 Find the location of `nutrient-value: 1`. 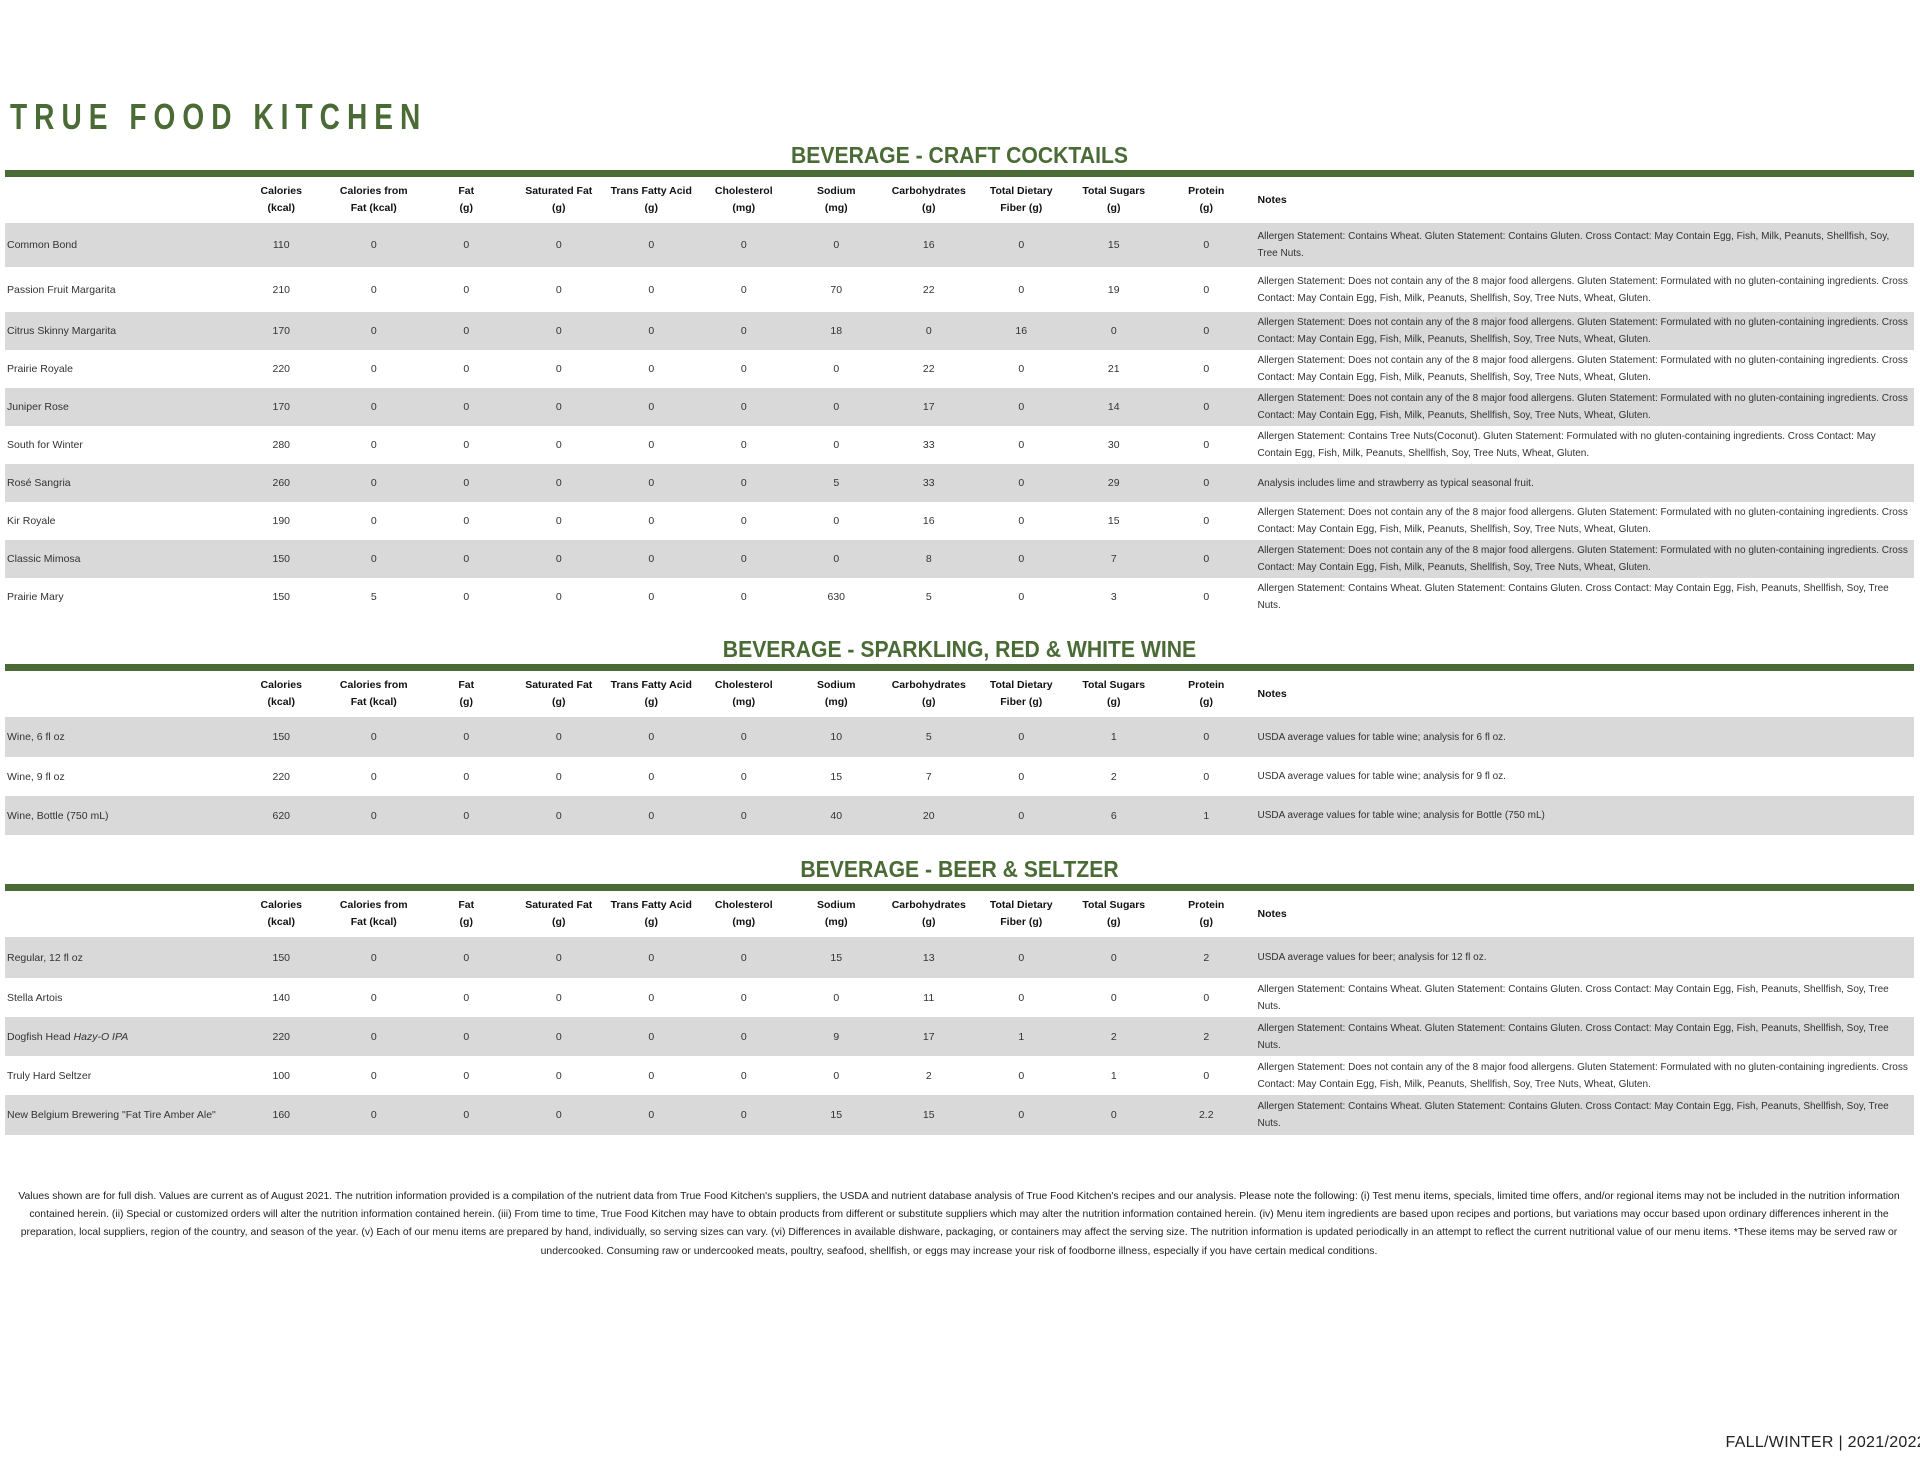

nutrient-value: 1 is located at coordinates (1206, 815).